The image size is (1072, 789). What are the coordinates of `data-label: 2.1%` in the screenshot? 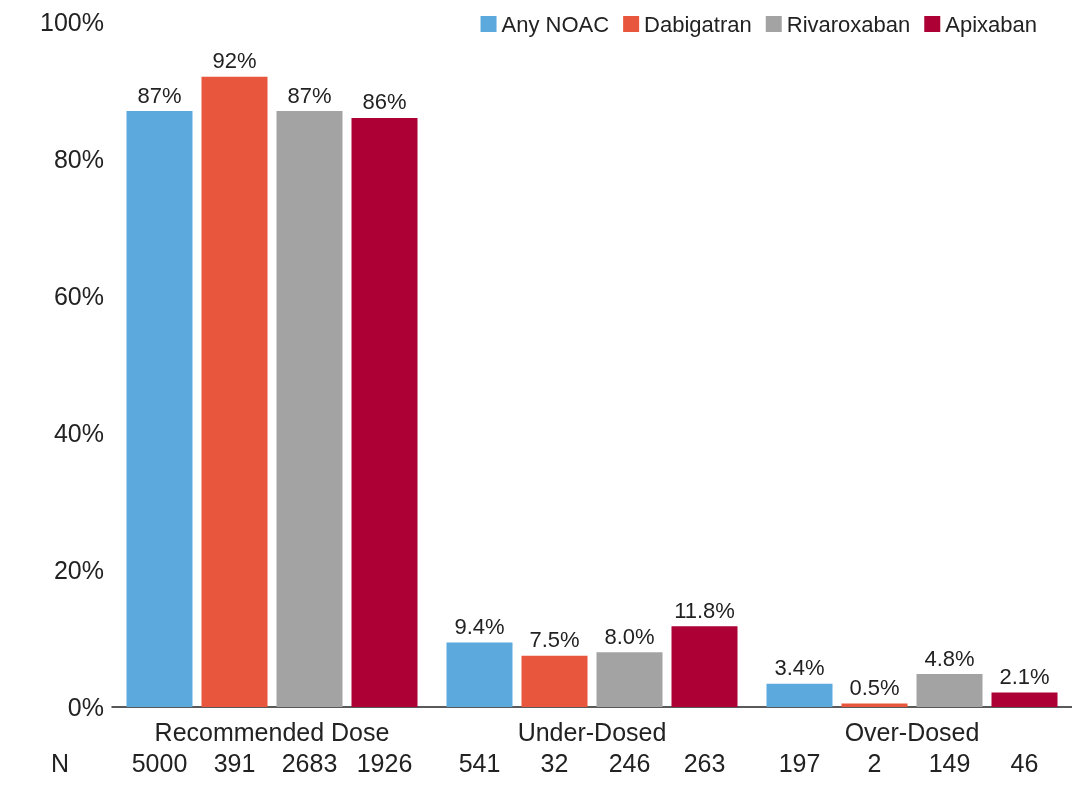 It's located at (1024, 677).